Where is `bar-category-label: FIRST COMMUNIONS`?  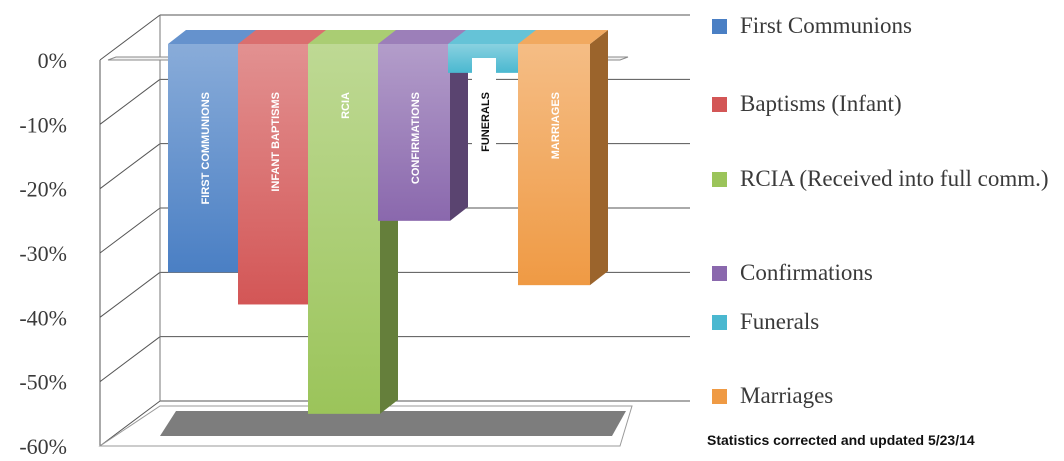 bar-category-label: FIRST COMMUNIONS is located at coordinates (206, 148).